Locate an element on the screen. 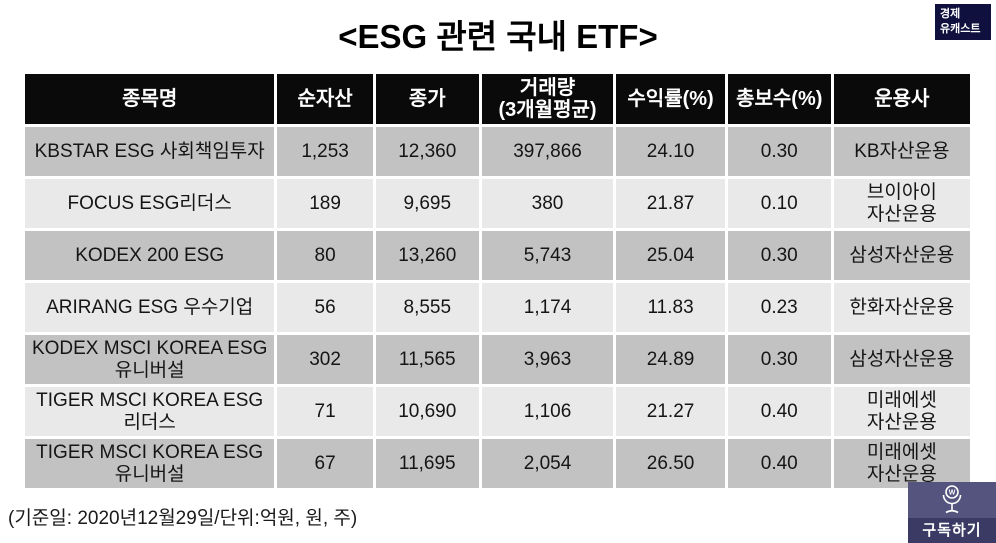 This screenshot has height=543, width=996. cell-close: 10,690 is located at coordinates (427, 411).